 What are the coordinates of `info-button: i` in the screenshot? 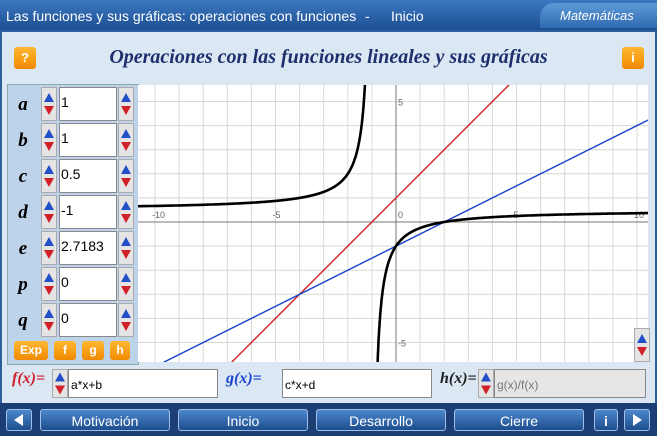 It's located at (633, 58).